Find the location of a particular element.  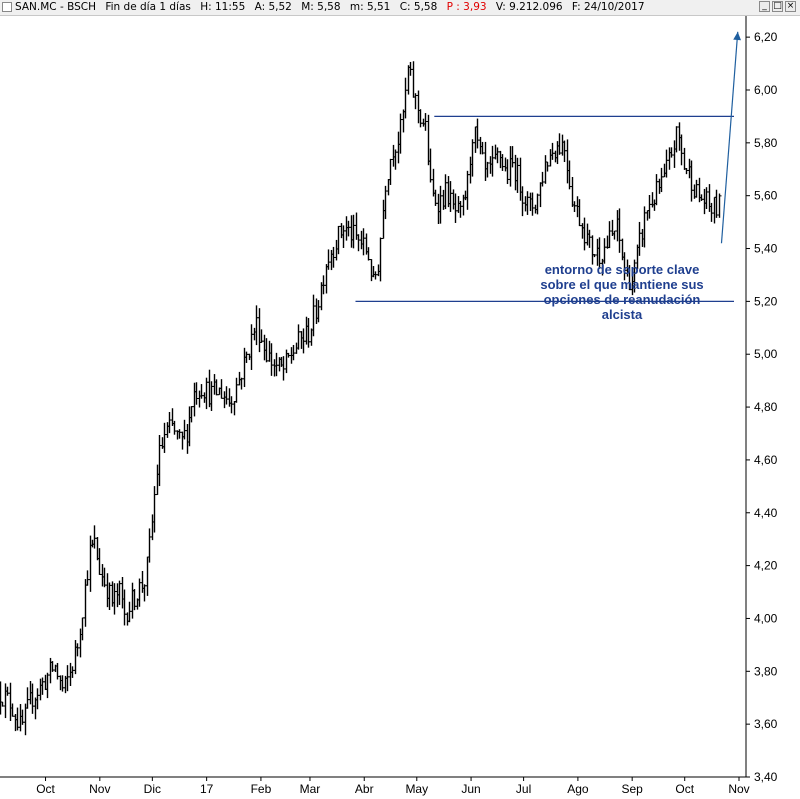

x-tick-label: May is located at coordinates (416, 789).